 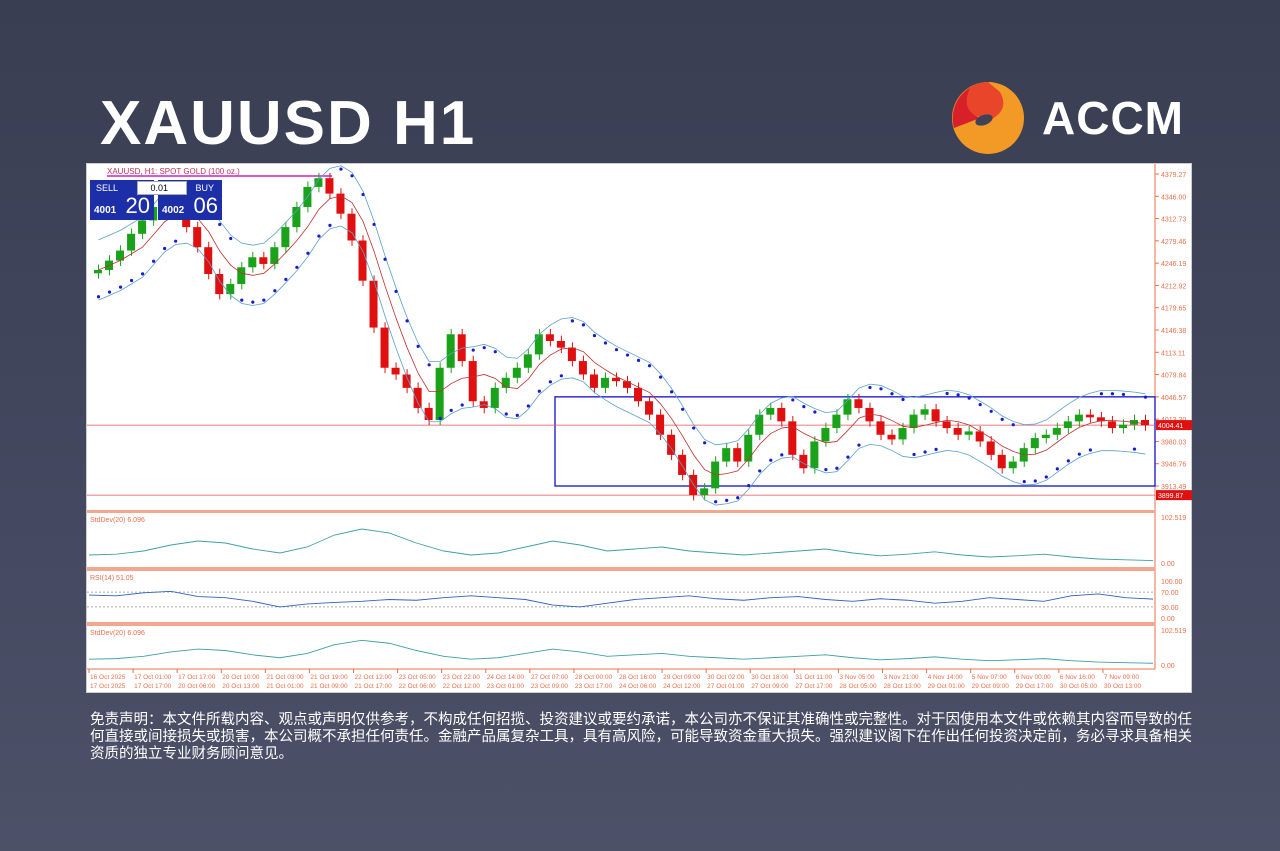 What do you see at coordinates (1170, 608) in the screenshot?
I see `rsi-level-label: 30.00` at bounding box center [1170, 608].